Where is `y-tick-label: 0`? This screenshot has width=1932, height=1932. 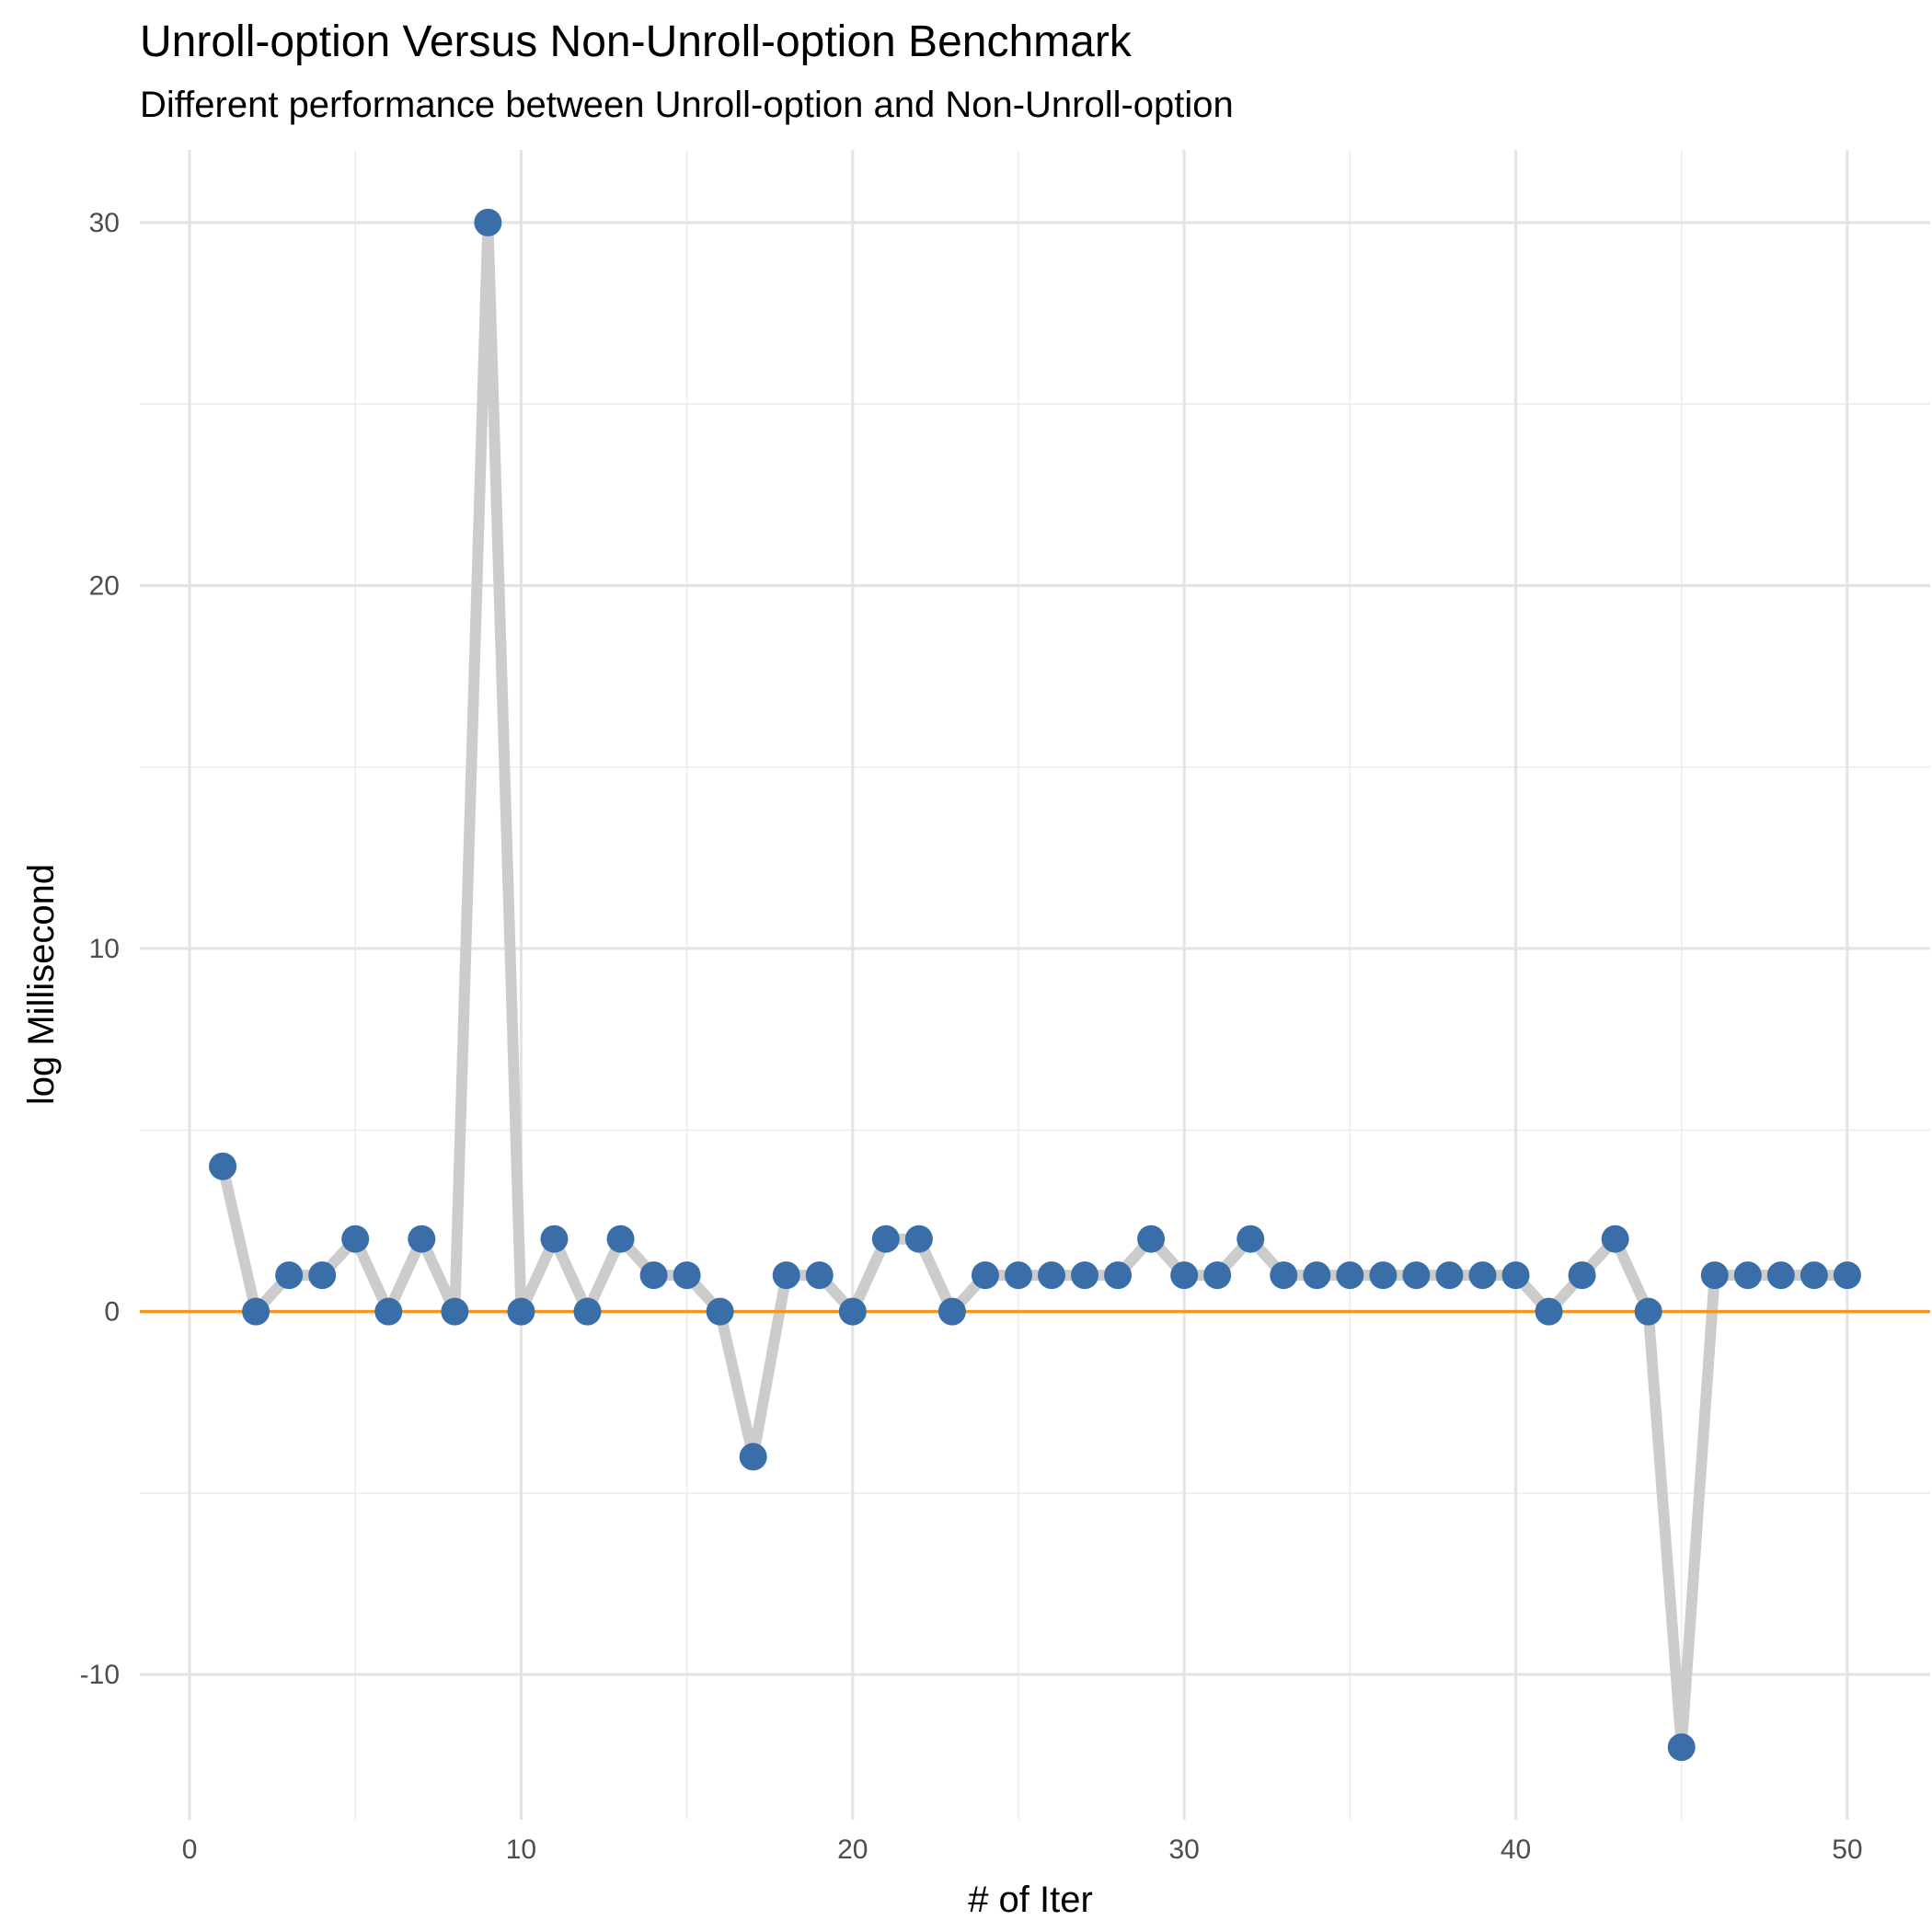 y-tick-label: 0 is located at coordinates (112, 1312).